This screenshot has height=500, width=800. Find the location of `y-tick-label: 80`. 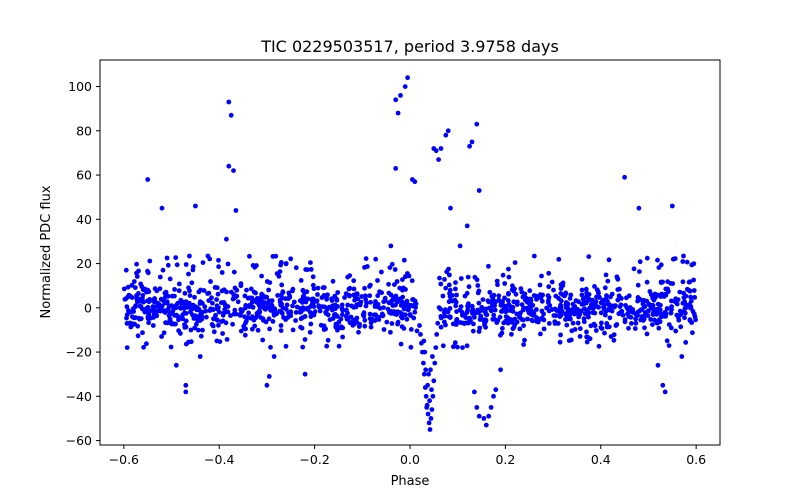

y-tick-label: 80 is located at coordinates (84, 130).